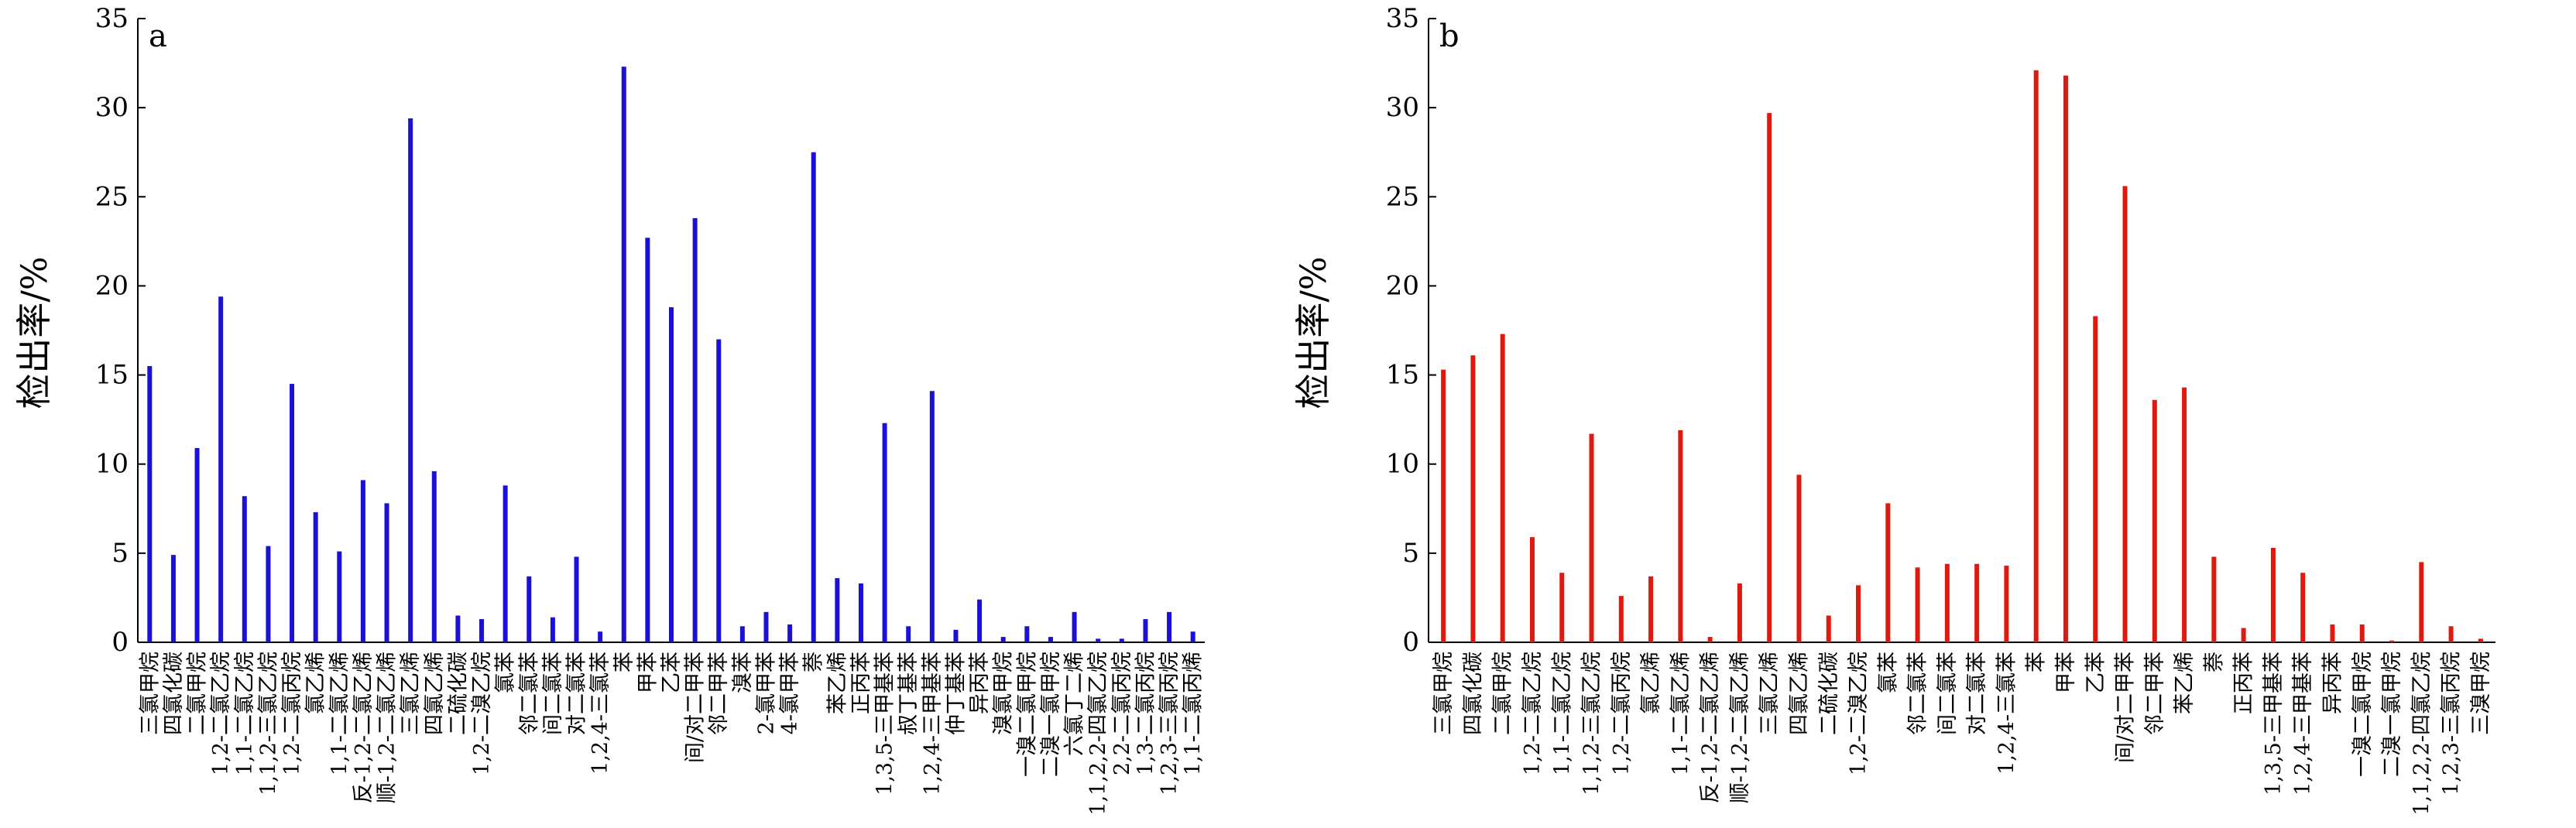 This screenshot has height=828, width=2576. I want to click on x-category-label: 1,1-二氯丙烯, so click(1194, 713).